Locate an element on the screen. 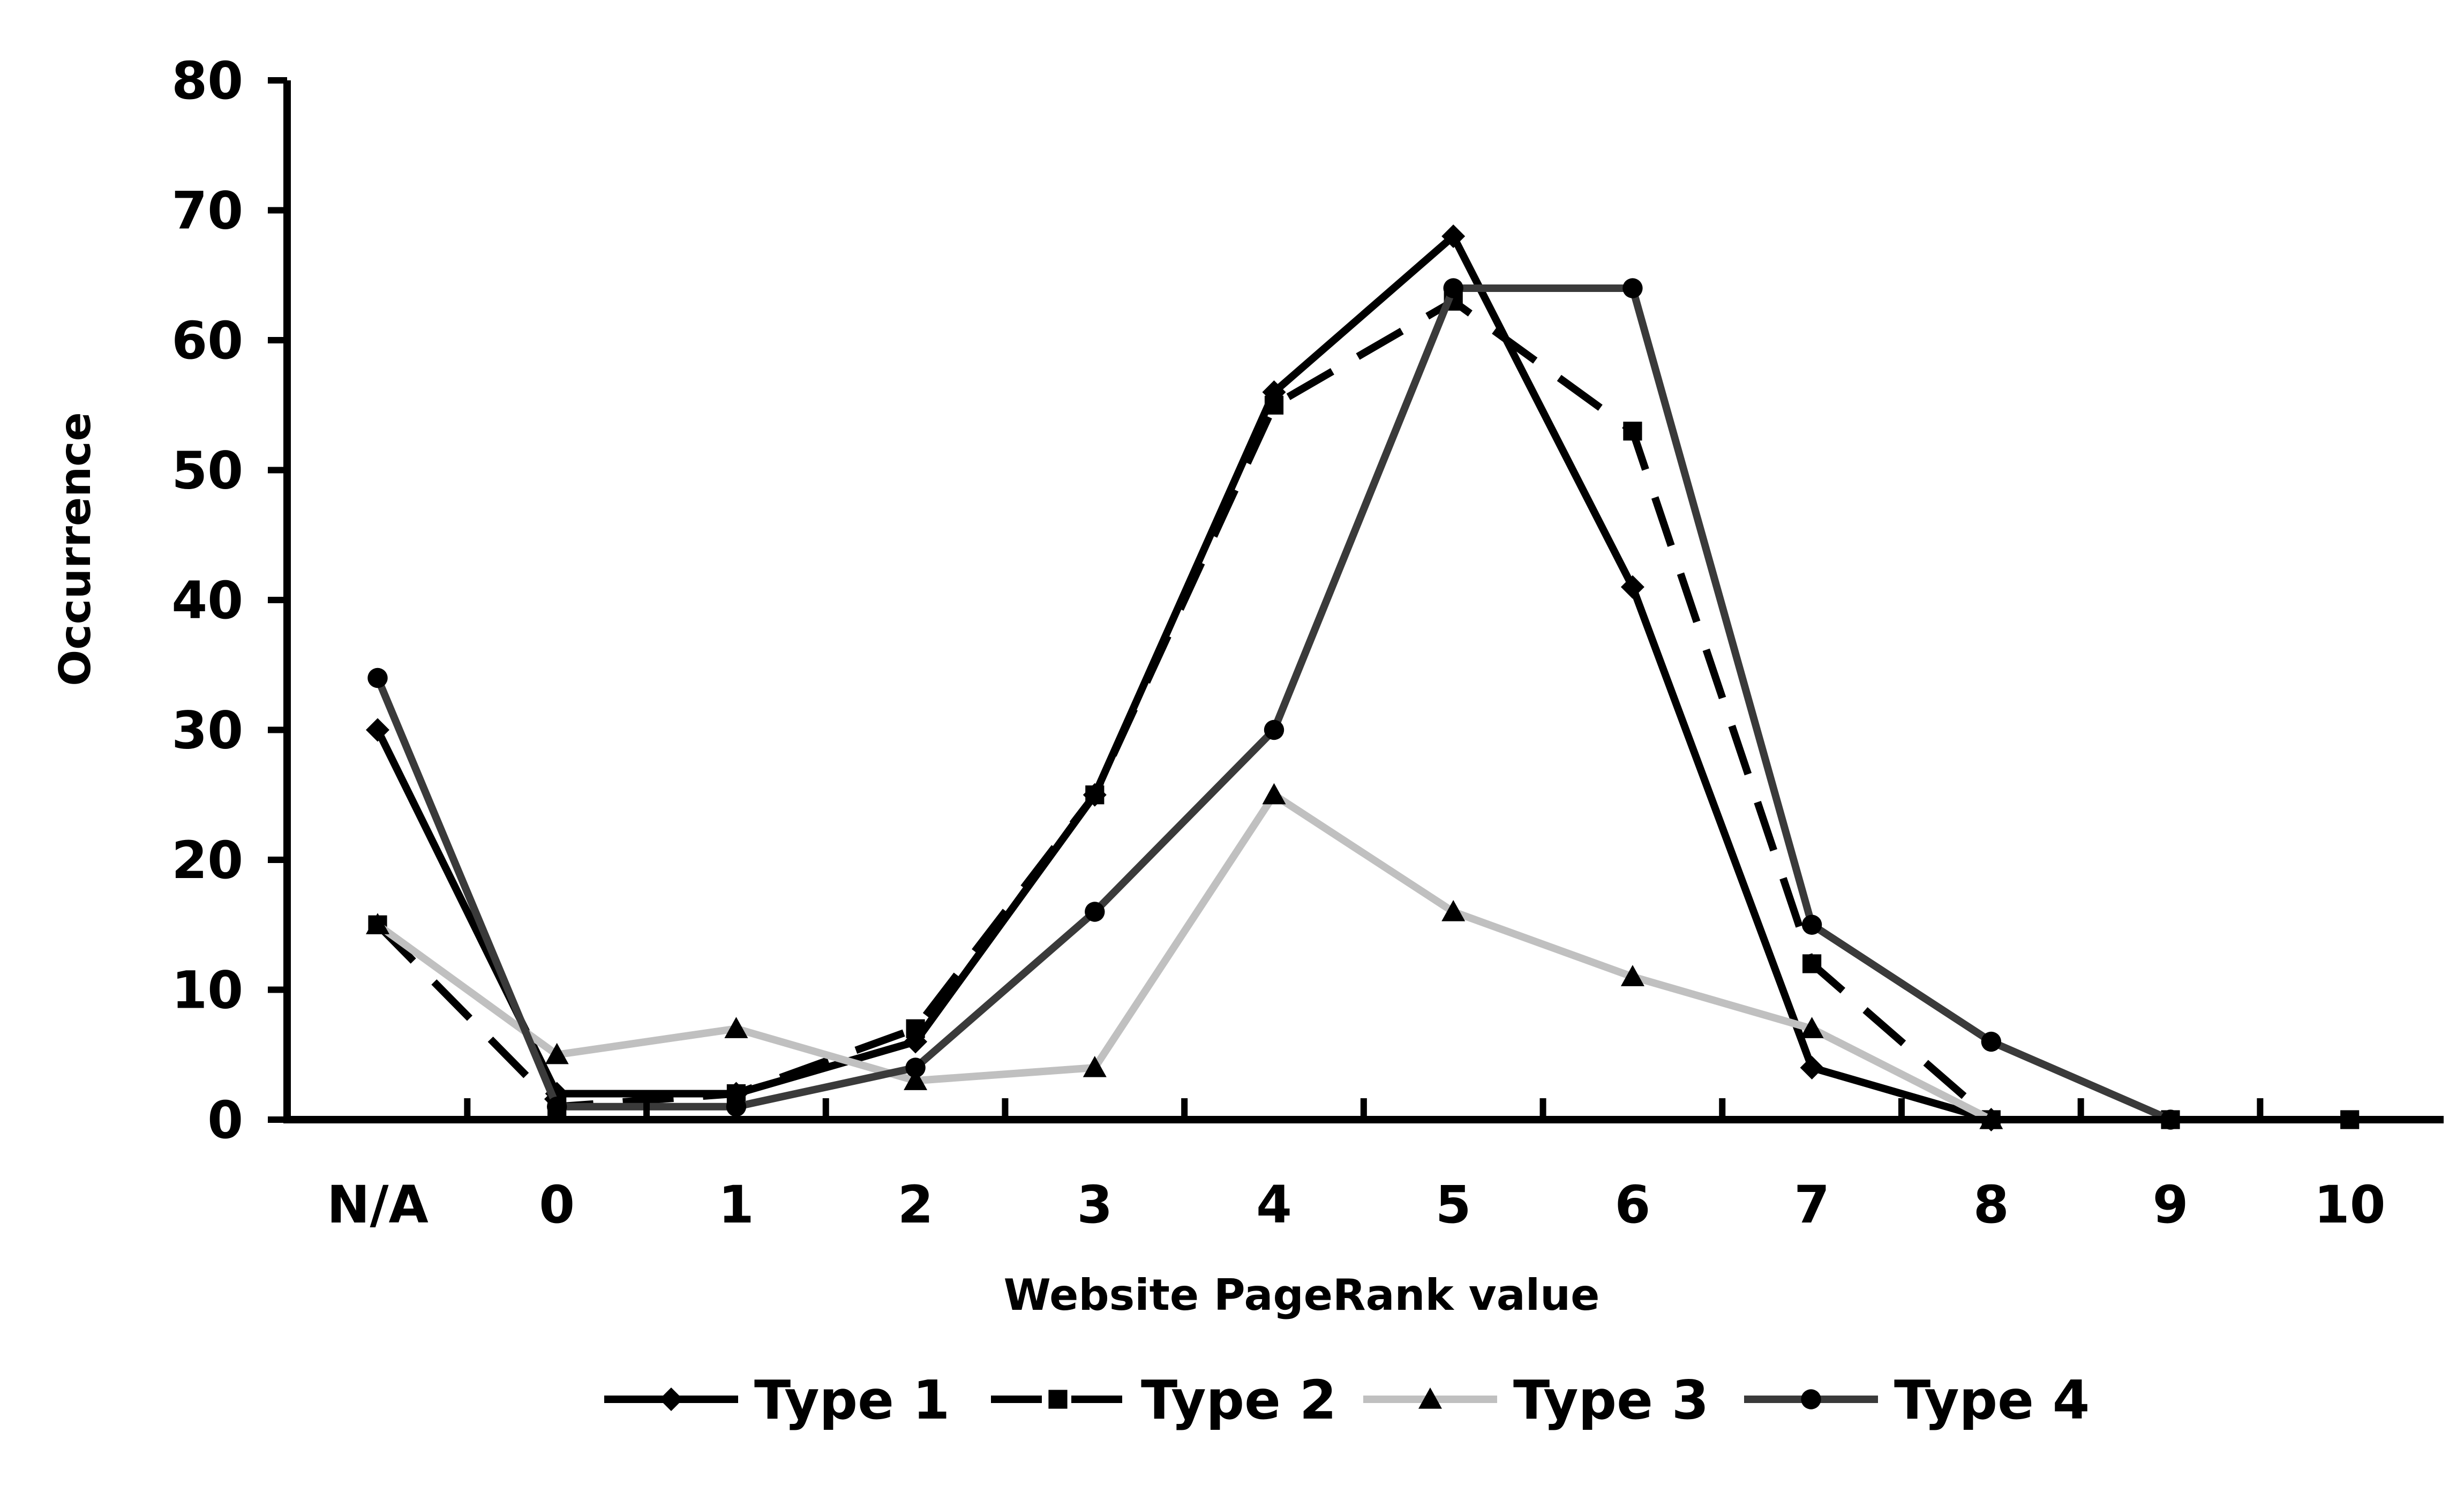 The width and height of the screenshot is (2464, 1500). x-tick-label: 8 is located at coordinates (1991, 1205).